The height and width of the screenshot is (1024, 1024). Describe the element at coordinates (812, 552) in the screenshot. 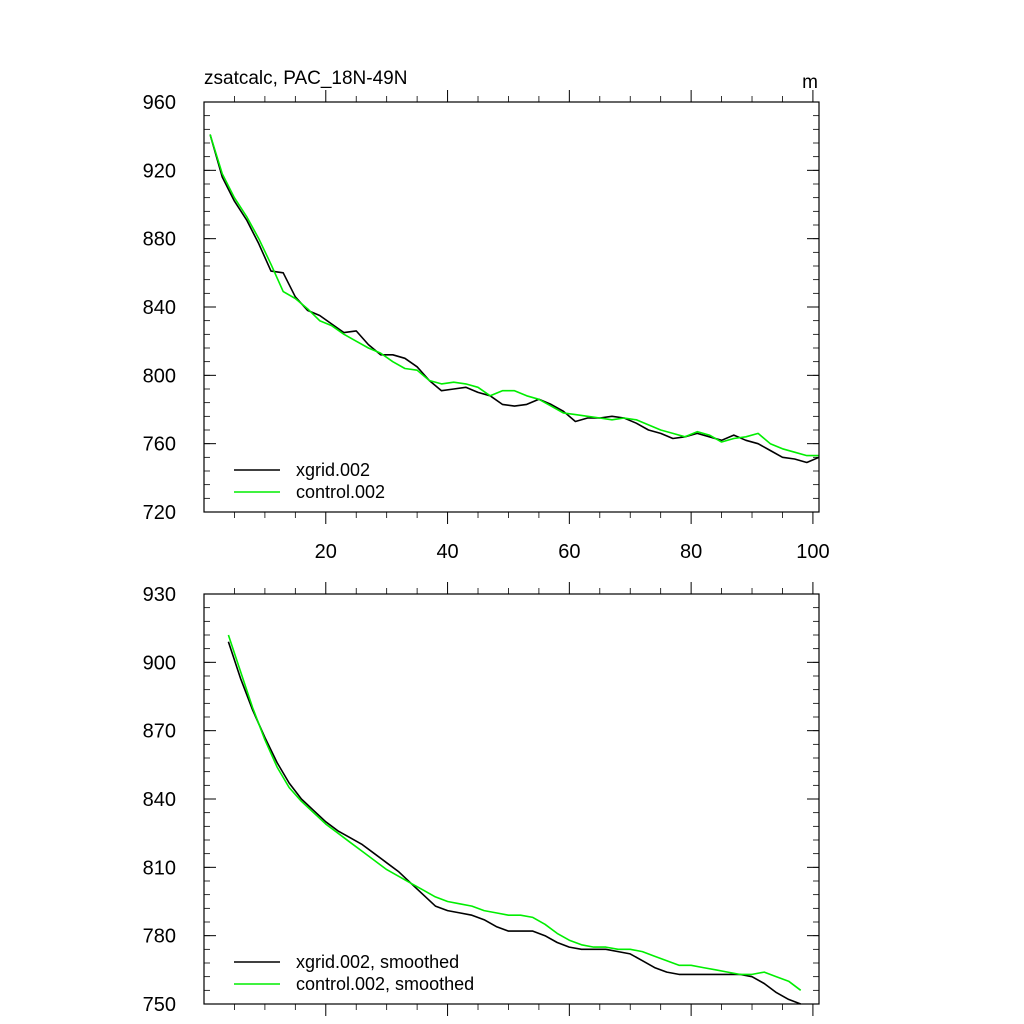

I see `x-tick-label: 100` at that location.